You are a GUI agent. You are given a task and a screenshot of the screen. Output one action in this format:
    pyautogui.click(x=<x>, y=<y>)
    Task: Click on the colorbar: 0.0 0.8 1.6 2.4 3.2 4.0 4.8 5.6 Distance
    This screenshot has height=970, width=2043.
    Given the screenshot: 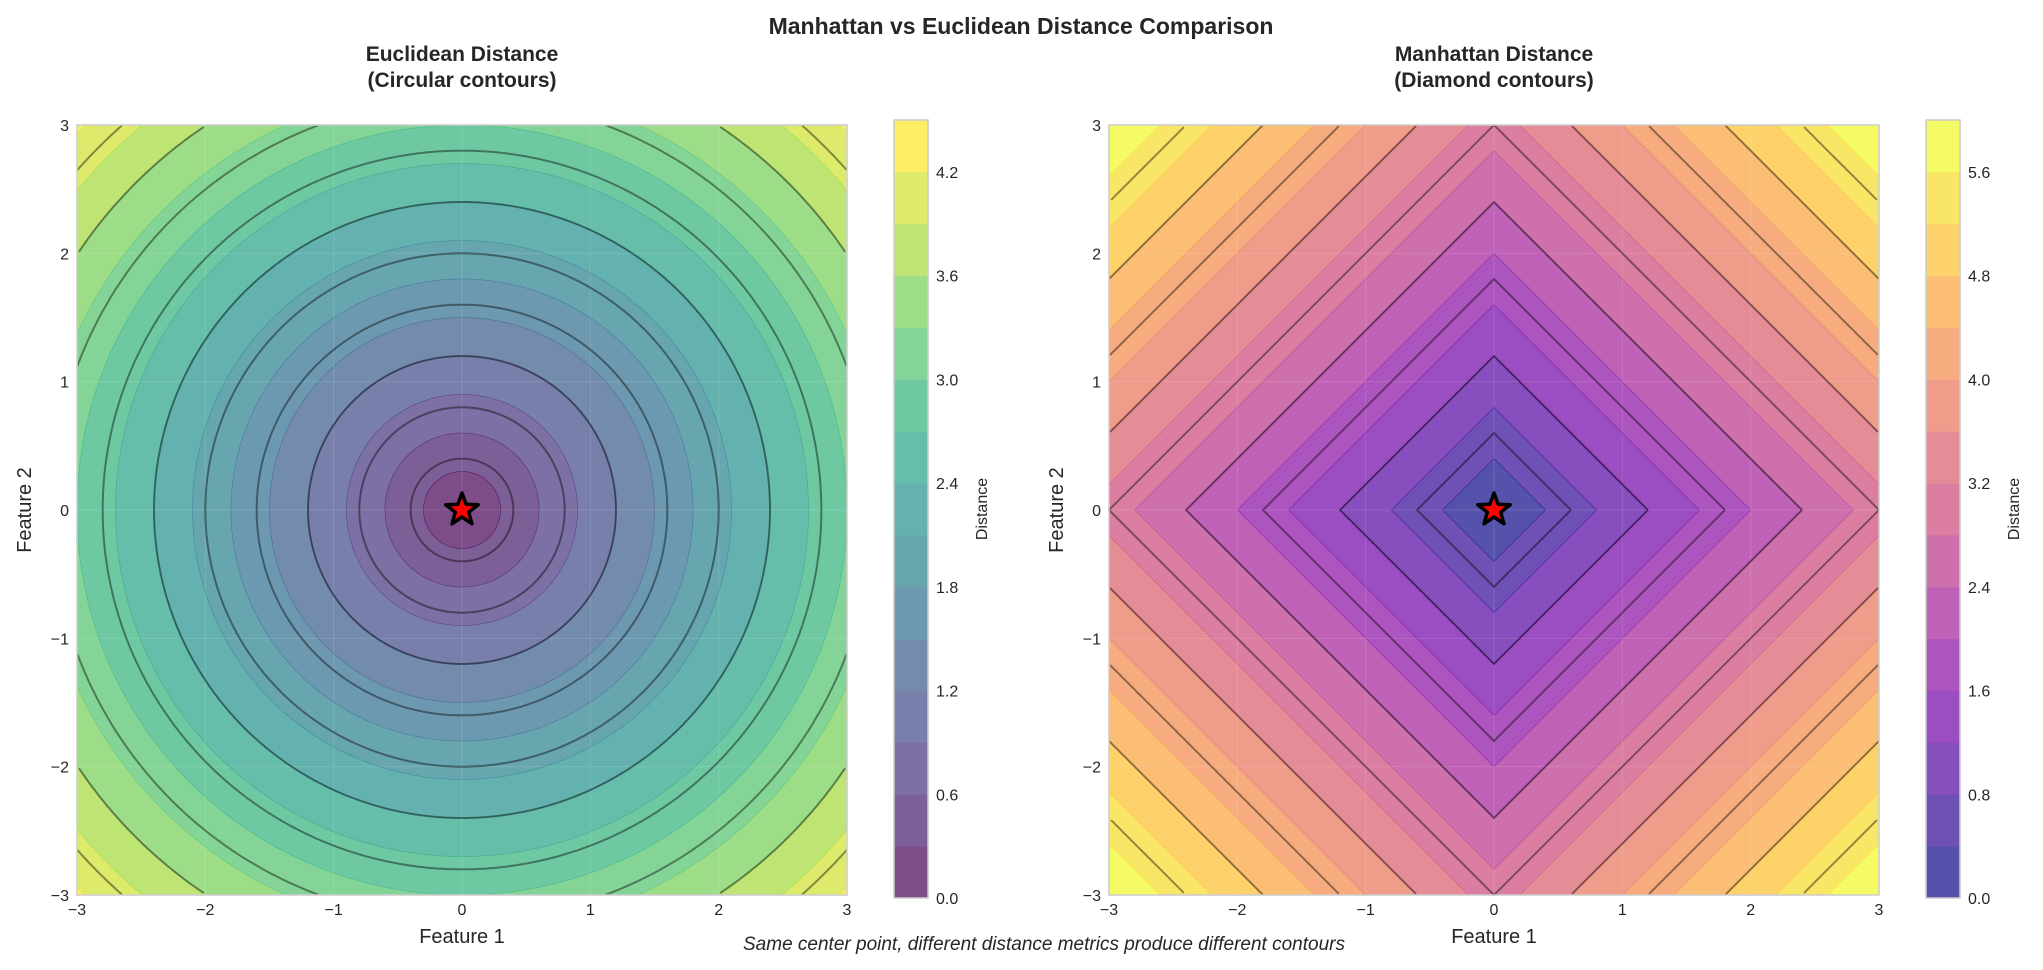 What is the action you would take?
    pyautogui.click(x=1974, y=513)
    